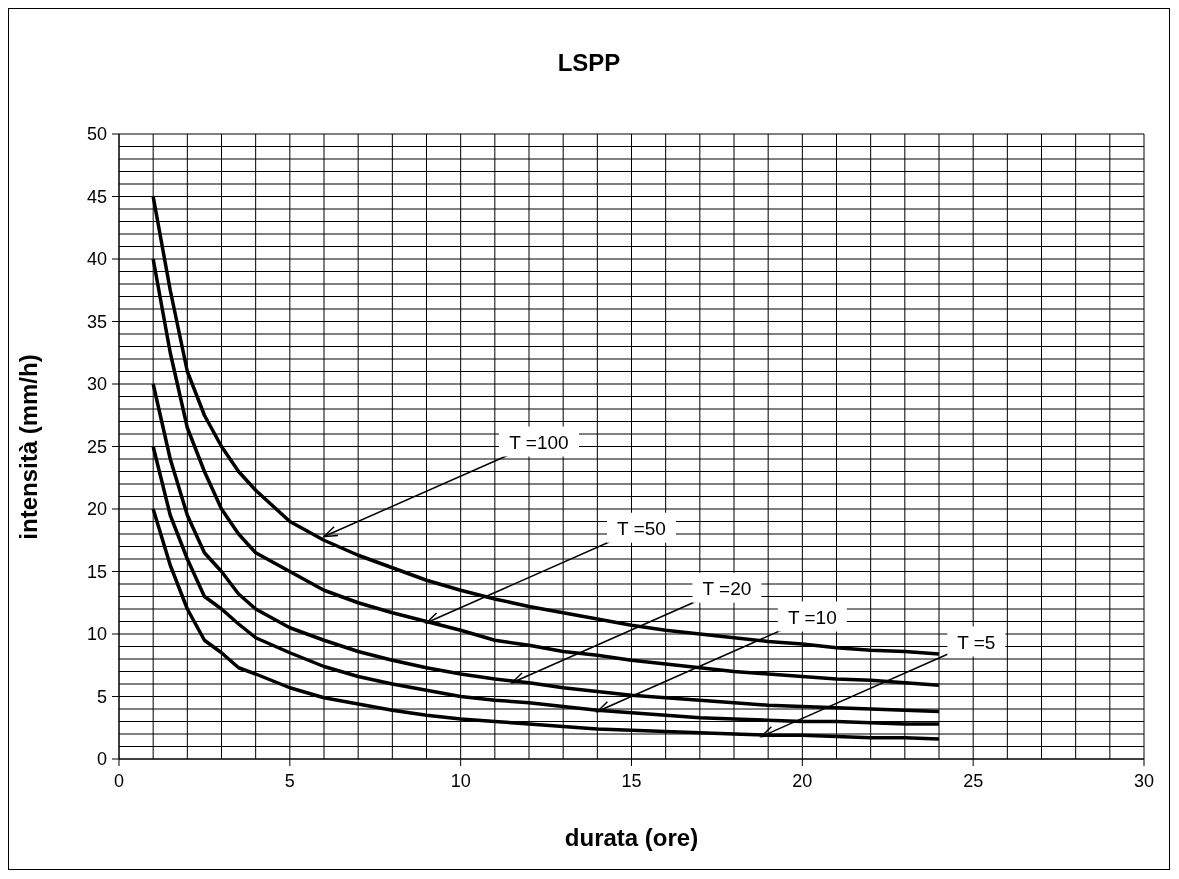 This screenshot has width=1179, height=879. Describe the element at coordinates (802, 781) in the screenshot. I see `x-tick-label: 20` at that location.